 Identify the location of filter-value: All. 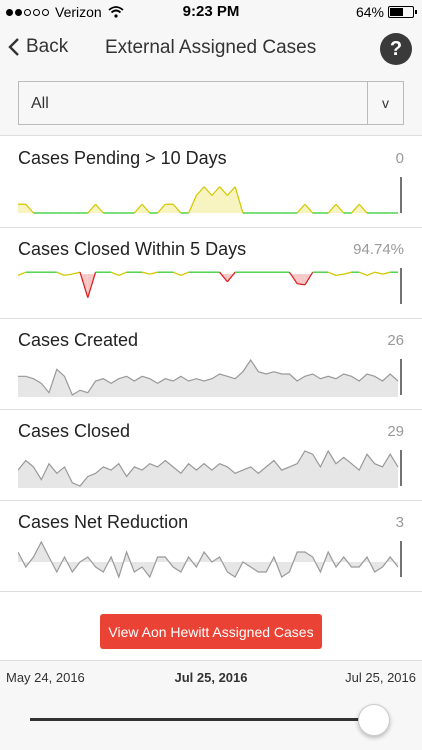
(40, 103).